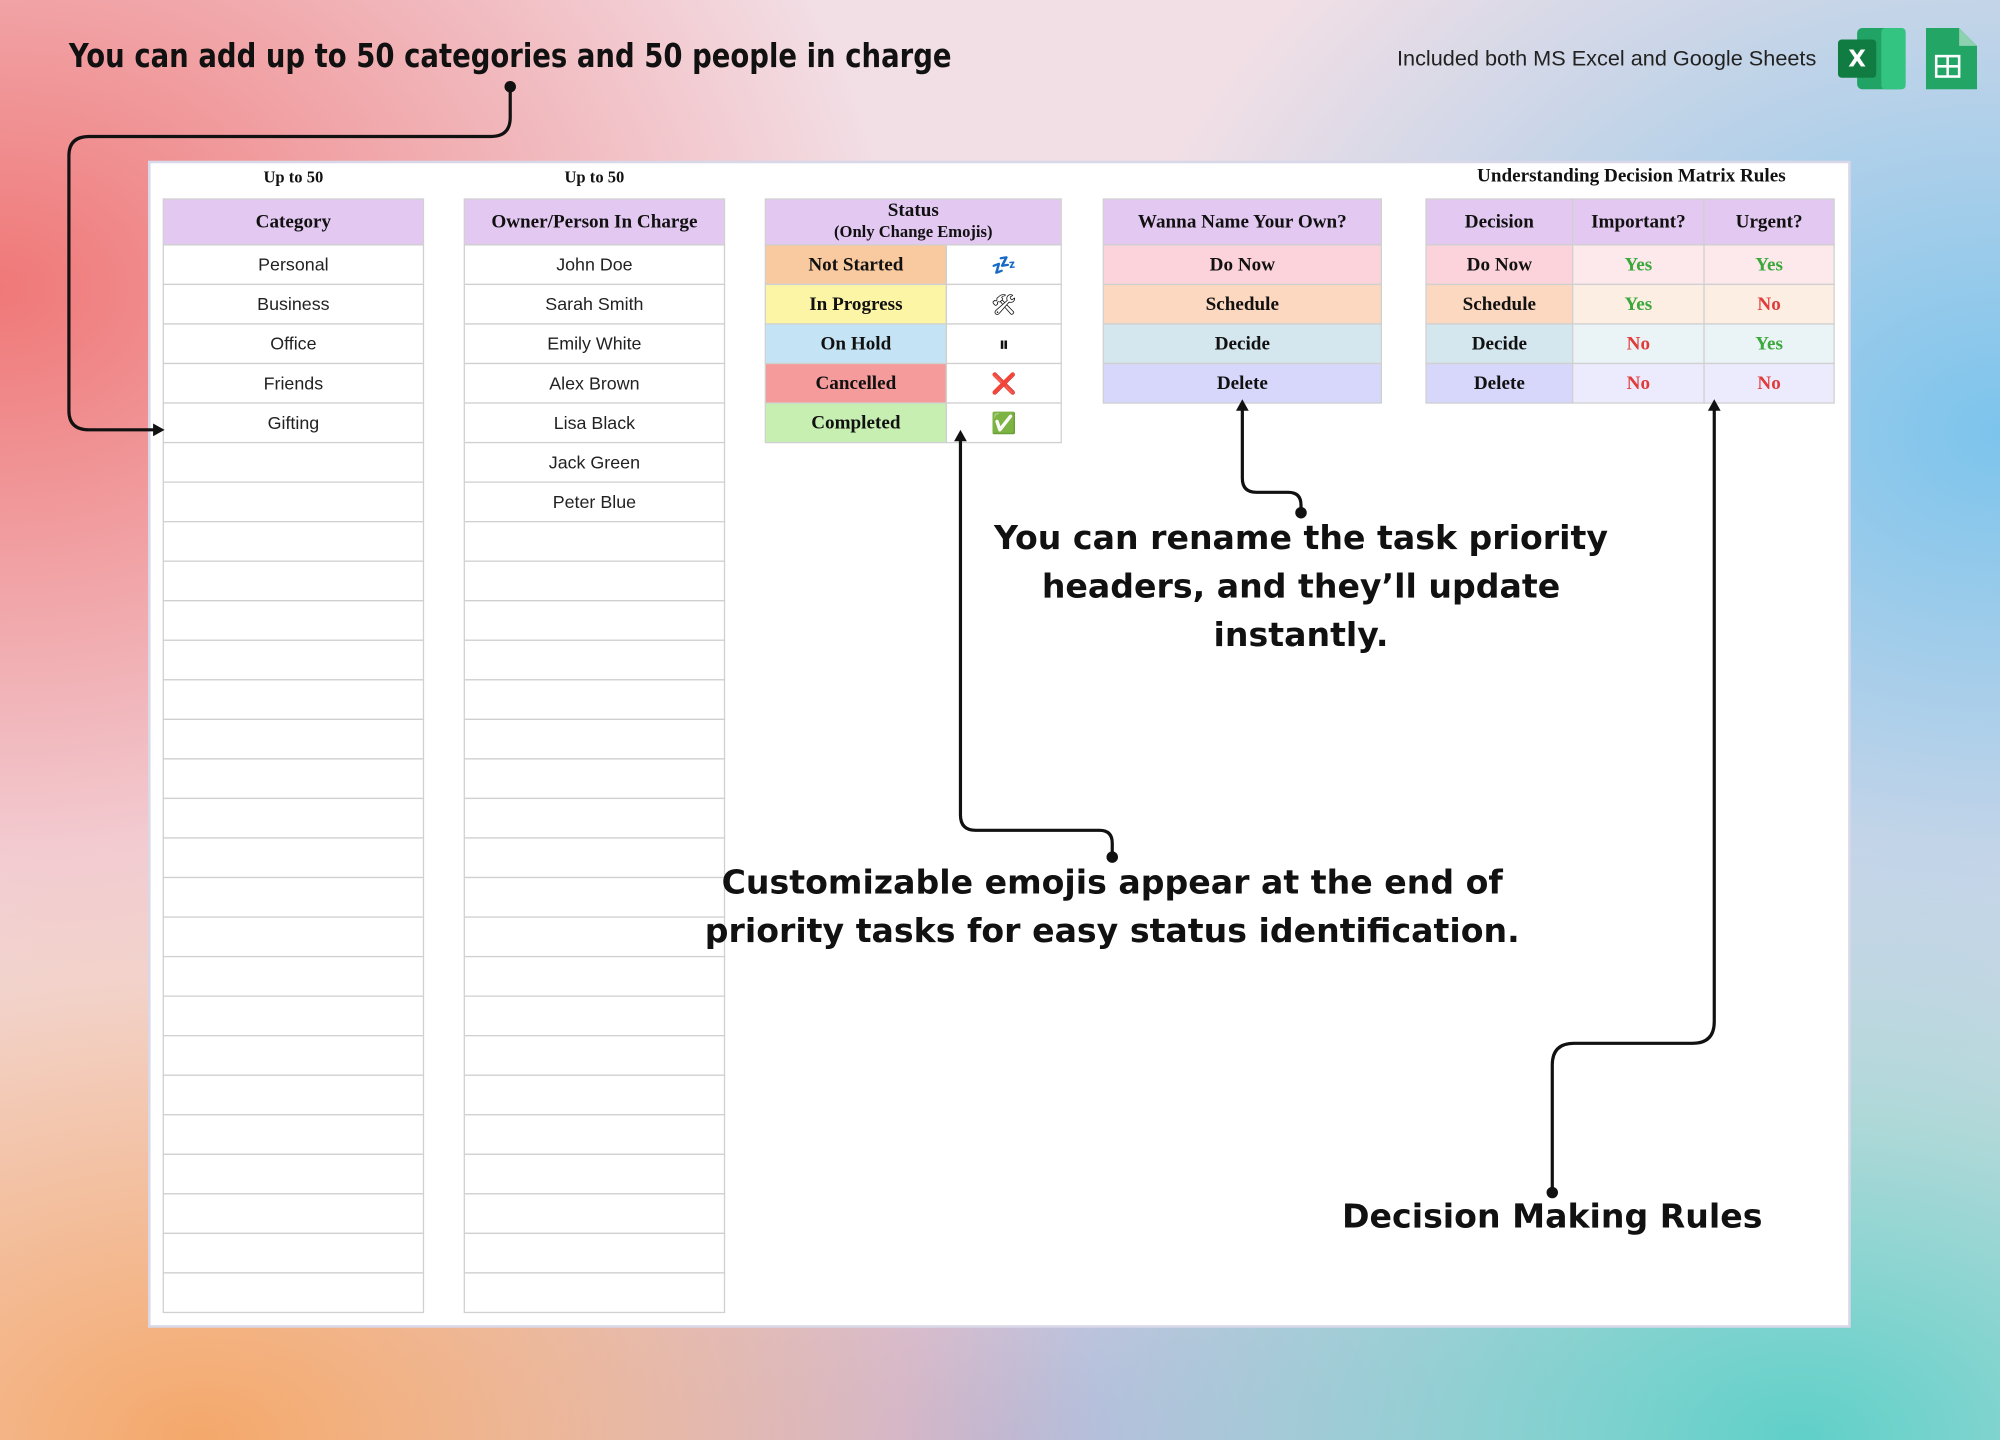  What do you see at coordinates (1606, 58) in the screenshot?
I see `subtitle: Included both MS Excel and Google Sheets` at bounding box center [1606, 58].